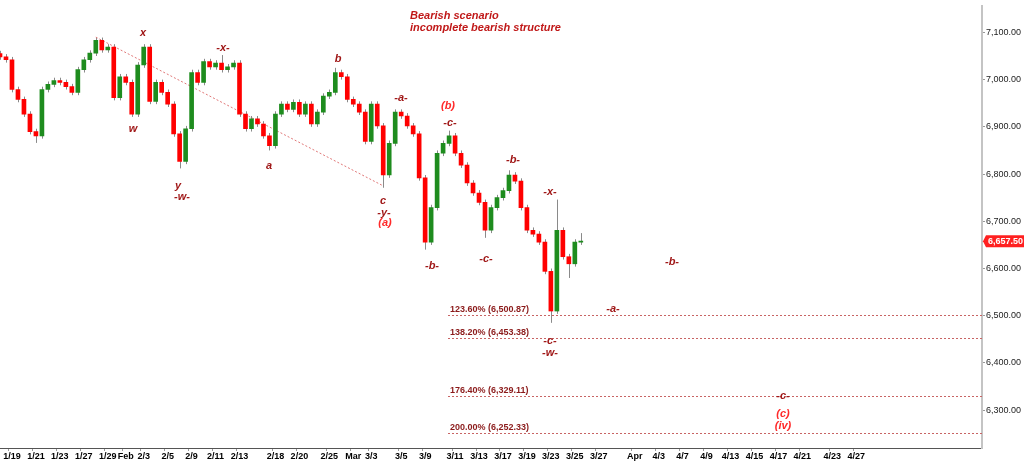 This screenshot has width=1024, height=461. What do you see at coordinates (384, 212) in the screenshot?
I see `annotation: -y-` at bounding box center [384, 212].